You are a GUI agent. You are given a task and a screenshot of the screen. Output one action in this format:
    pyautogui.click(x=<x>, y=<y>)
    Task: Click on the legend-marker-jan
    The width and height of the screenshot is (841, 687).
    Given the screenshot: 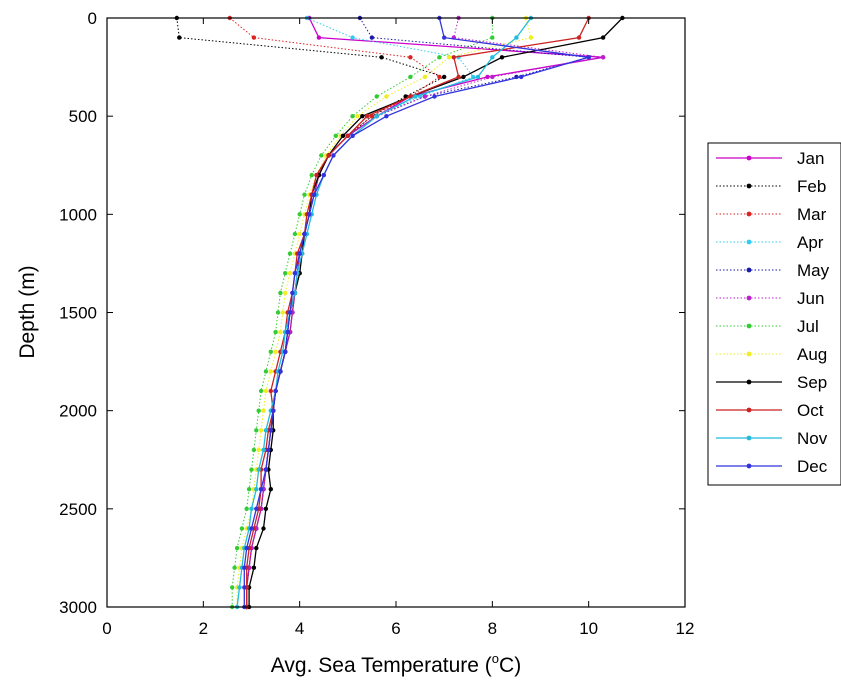 What is the action you would take?
    pyautogui.click(x=749, y=158)
    